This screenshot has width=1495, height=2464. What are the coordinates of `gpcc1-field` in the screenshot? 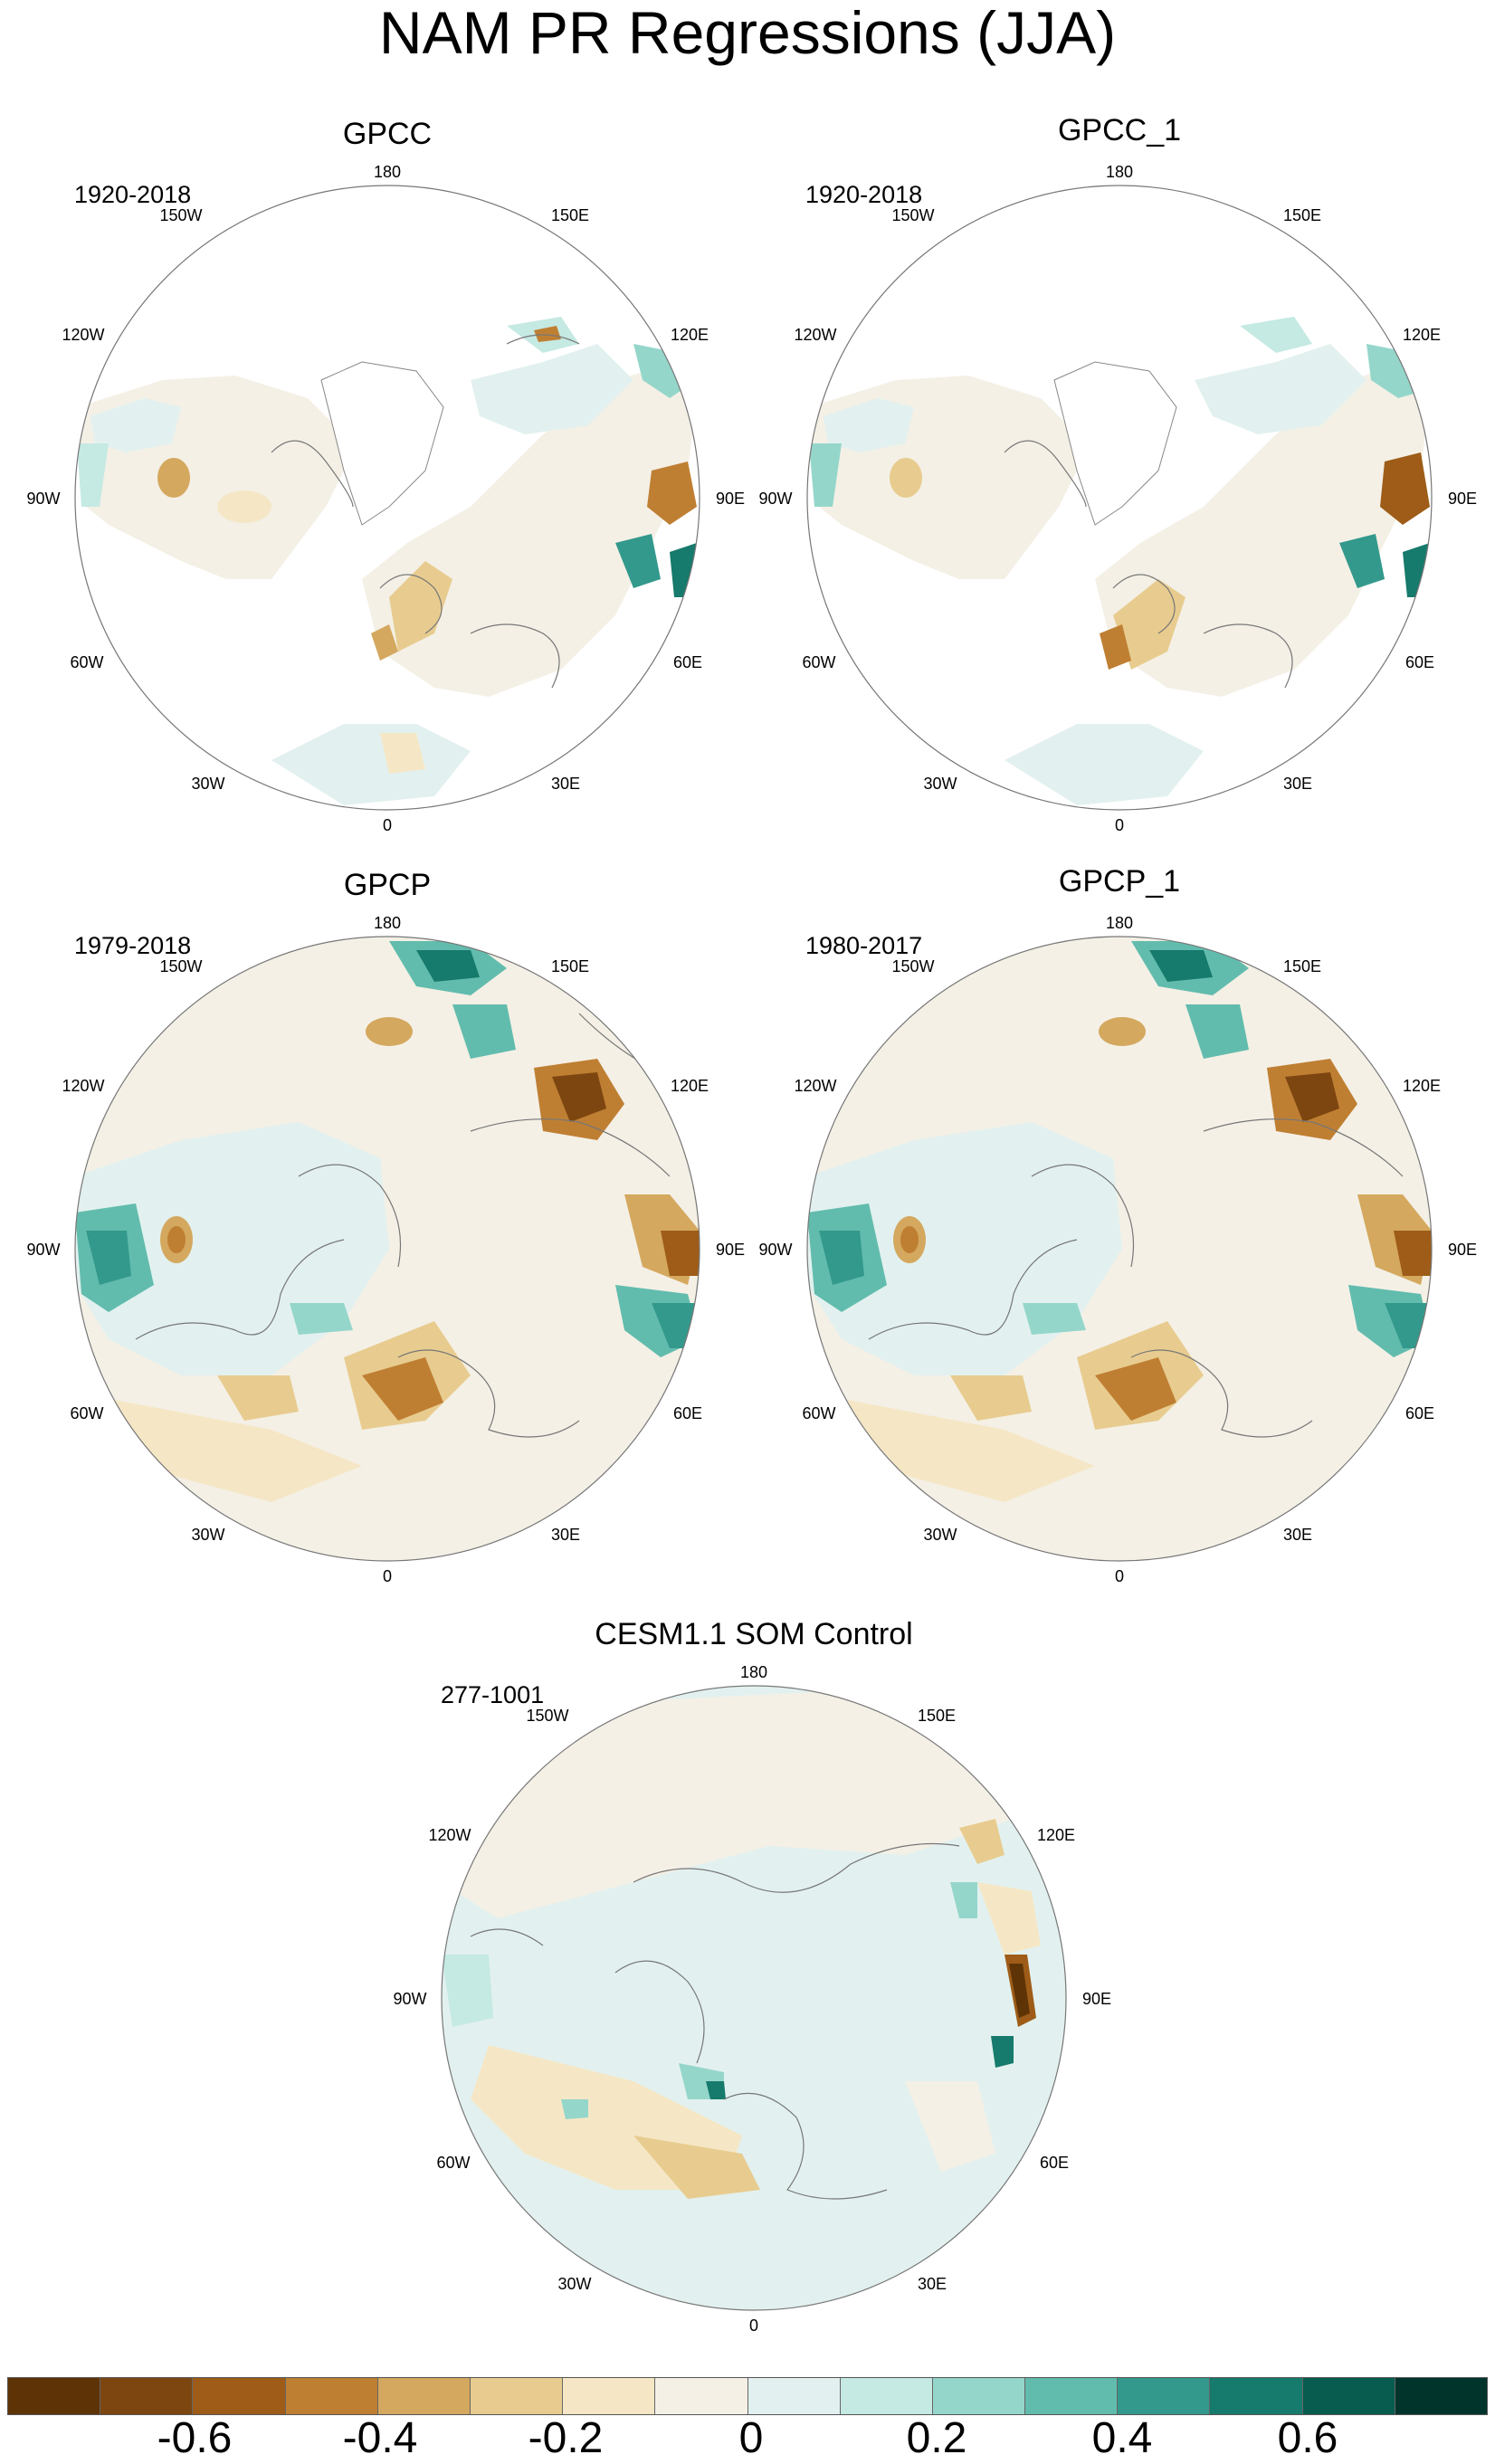 It's located at (1119, 498).